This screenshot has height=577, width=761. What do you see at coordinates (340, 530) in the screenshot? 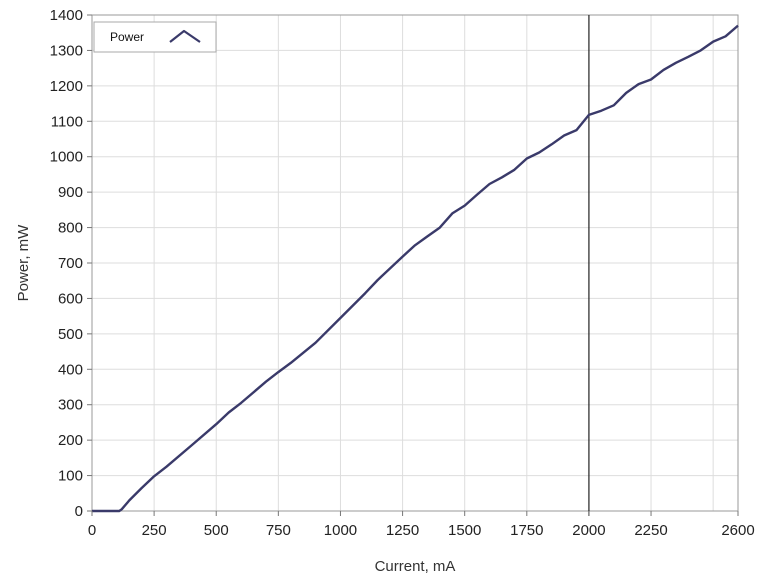
I see `x-tick-label: 1000` at bounding box center [340, 530].